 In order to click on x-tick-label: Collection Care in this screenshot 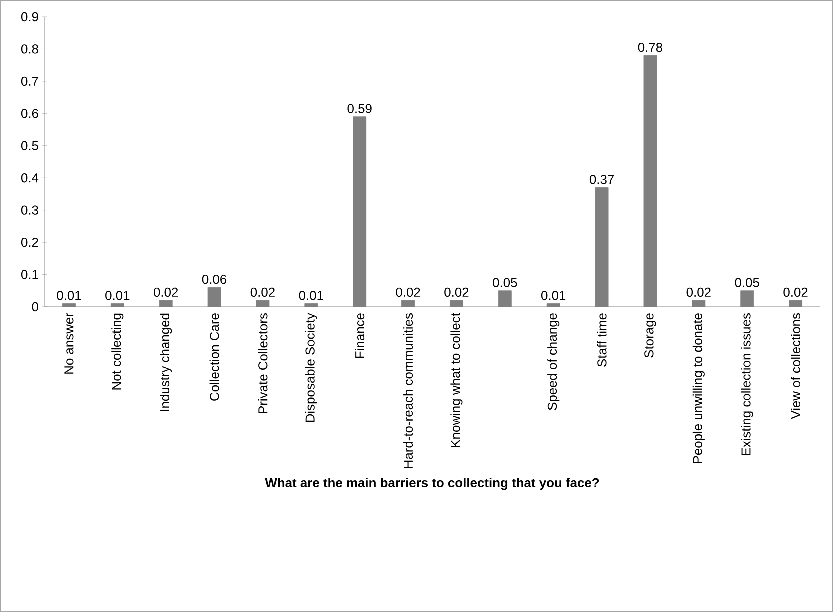, I will do `click(215, 357)`.